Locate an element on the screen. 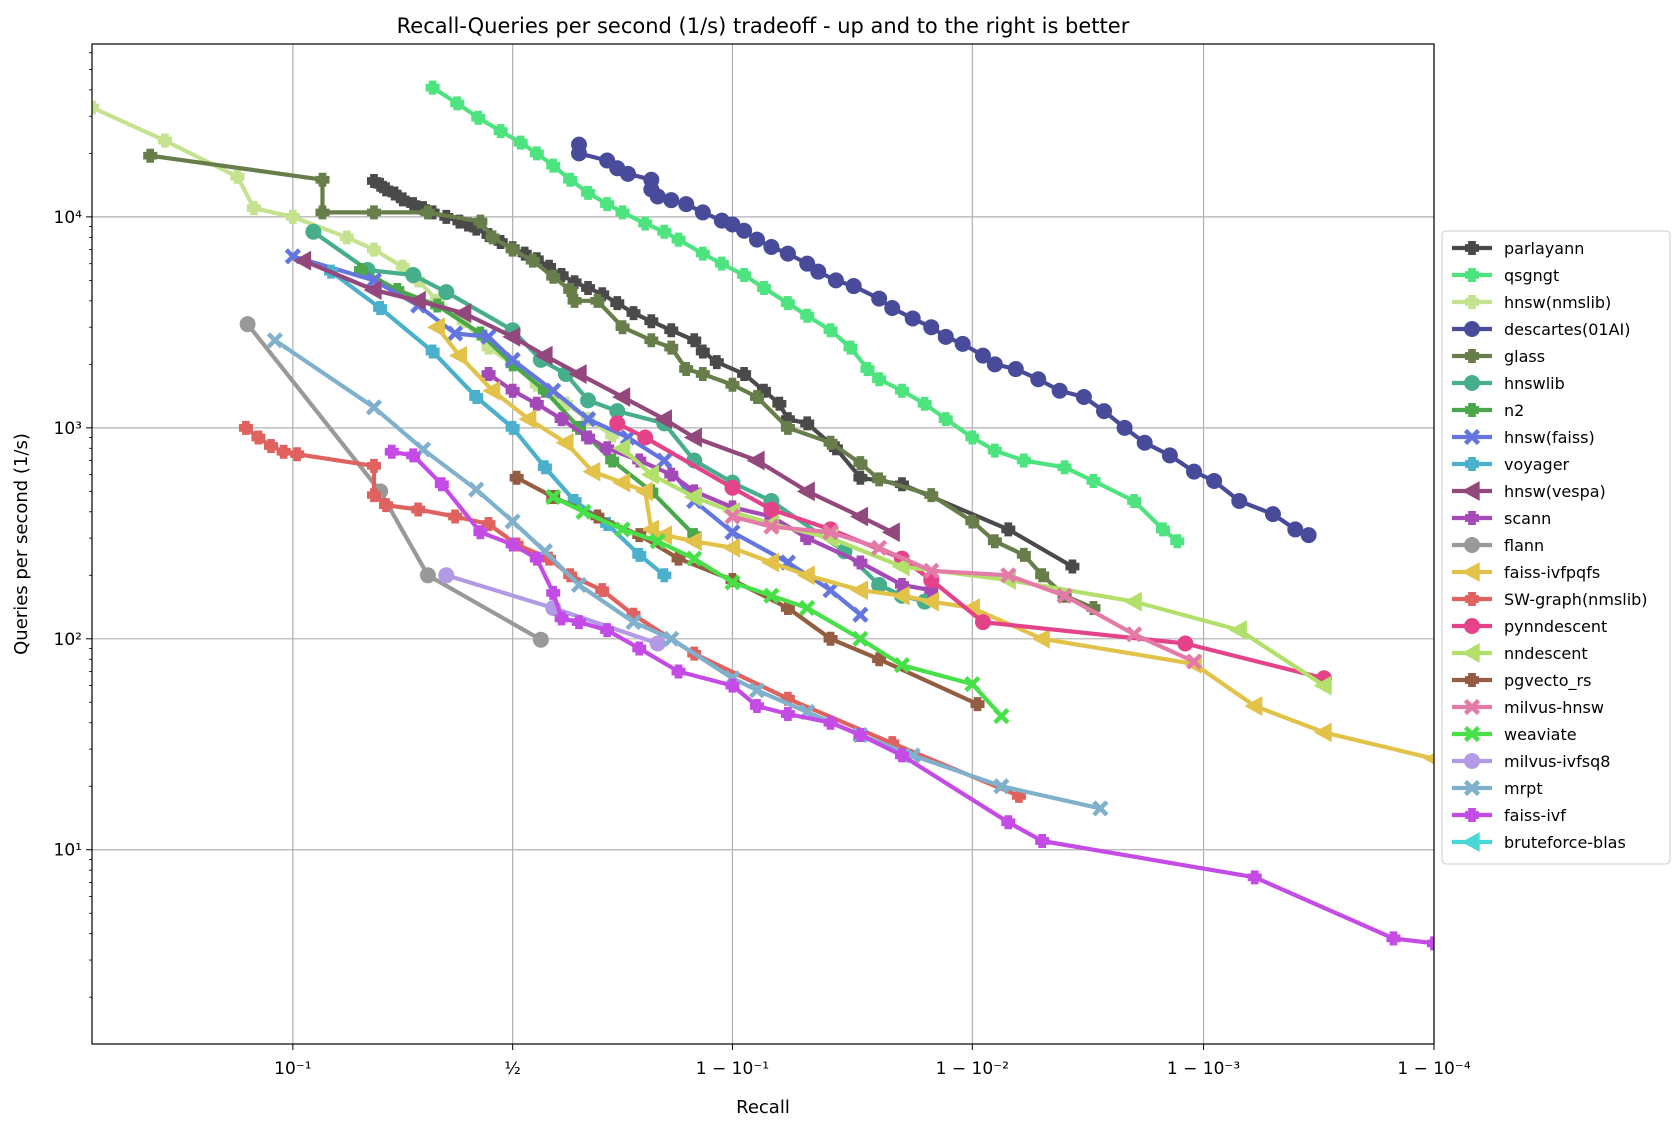 The image size is (1680, 1128). legend-entry: glass is located at coordinates (1498, 356).